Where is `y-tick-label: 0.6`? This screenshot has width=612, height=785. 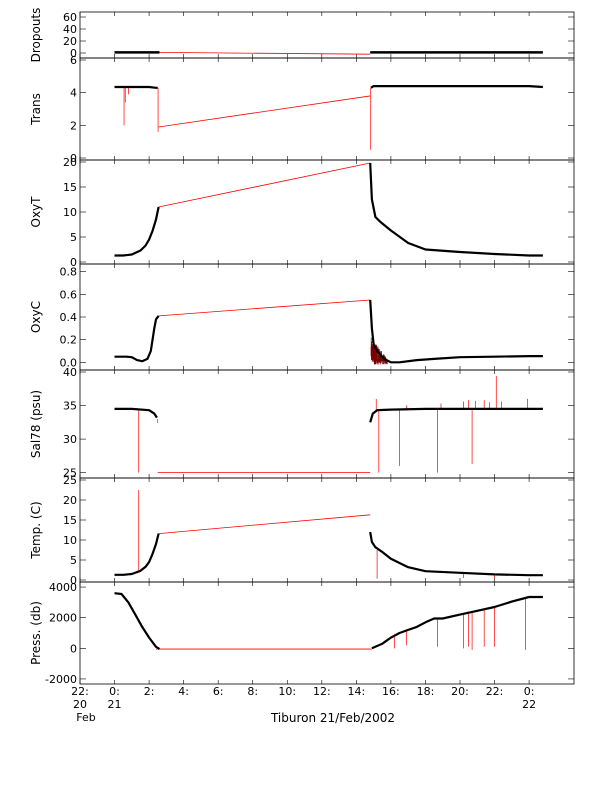 y-tick-label: 0.6 is located at coordinates (69, 294).